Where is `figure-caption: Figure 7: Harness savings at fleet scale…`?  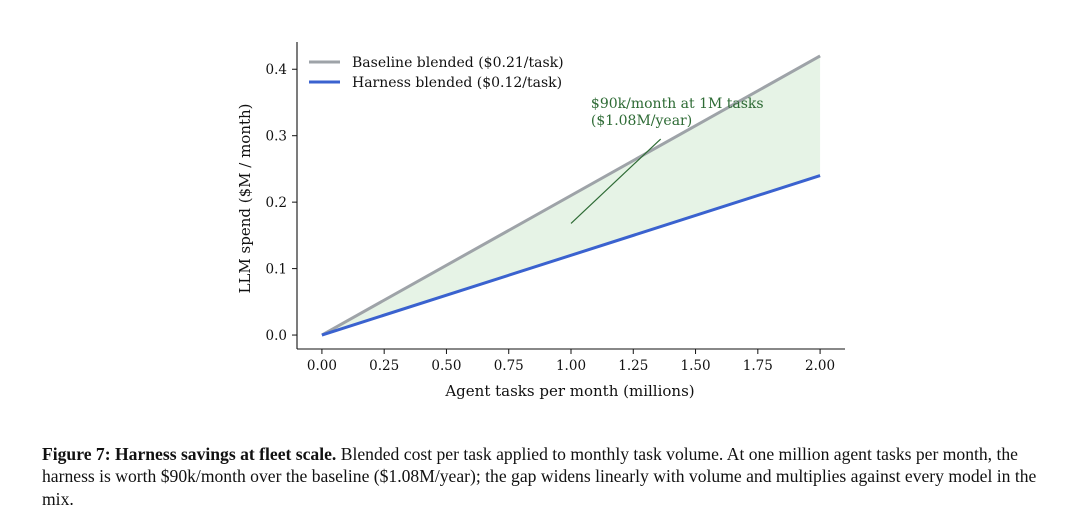 figure-caption: Figure 7: Harness savings at fleet scale… is located at coordinates (542, 477).